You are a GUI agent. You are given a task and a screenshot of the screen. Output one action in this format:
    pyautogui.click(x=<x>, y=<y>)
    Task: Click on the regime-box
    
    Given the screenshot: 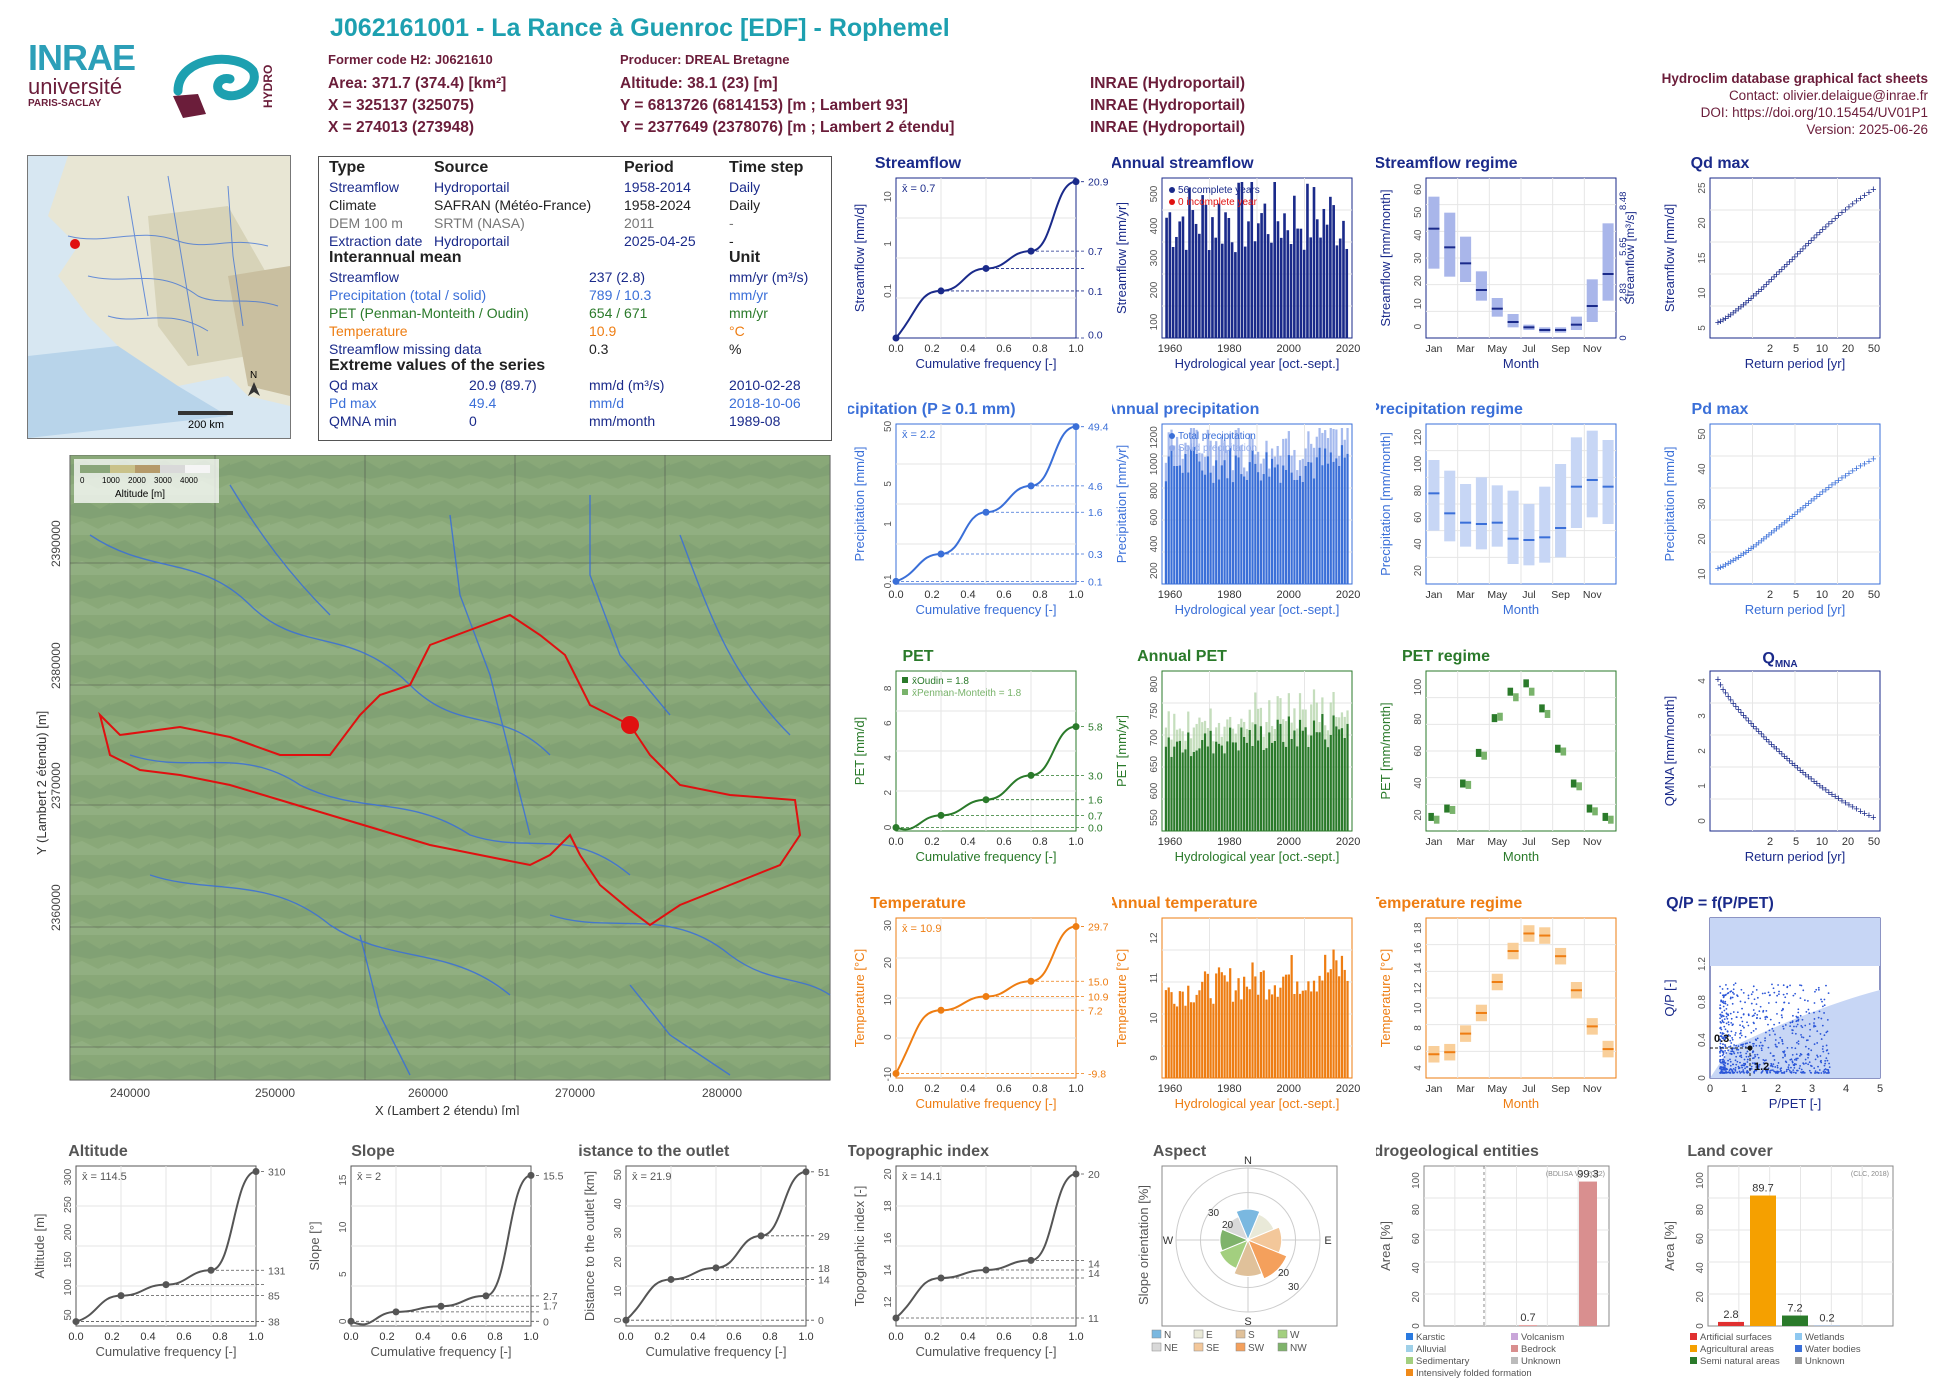 What is the action you would take?
    pyautogui.click(x=1592, y=474)
    